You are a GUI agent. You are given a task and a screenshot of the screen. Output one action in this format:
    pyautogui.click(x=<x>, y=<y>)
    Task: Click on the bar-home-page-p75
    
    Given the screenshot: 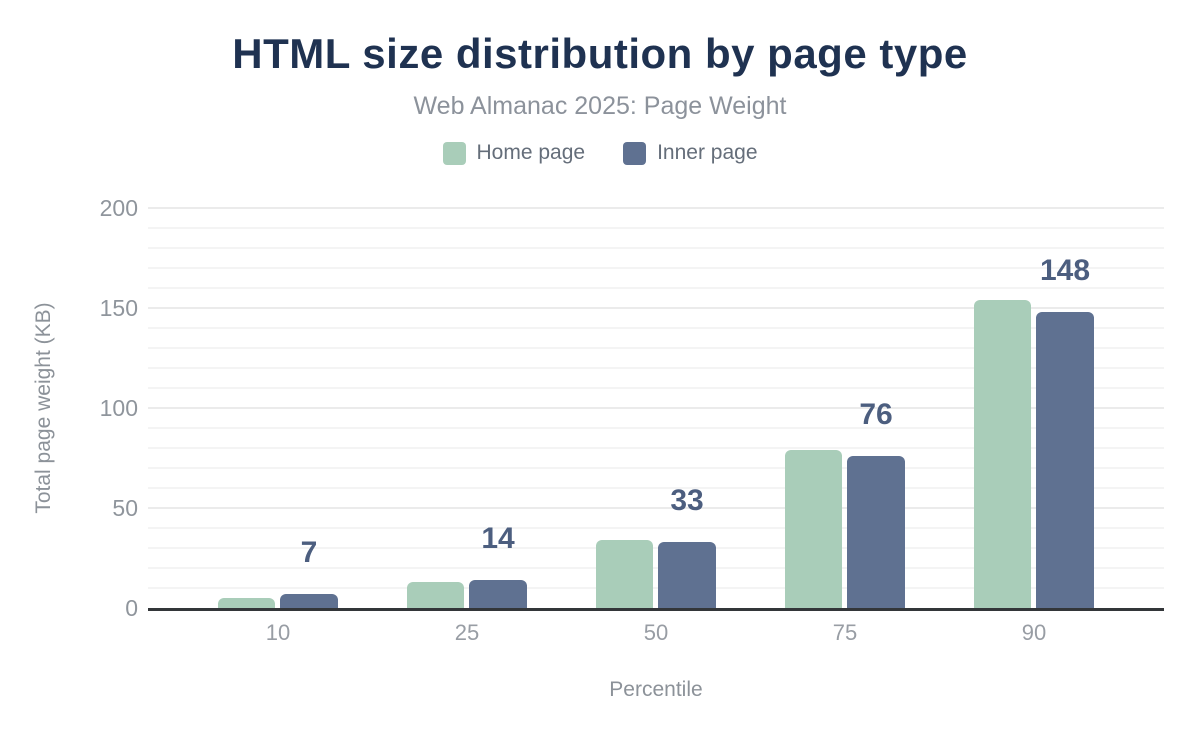 What is the action you would take?
    pyautogui.click(x=813, y=529)
    